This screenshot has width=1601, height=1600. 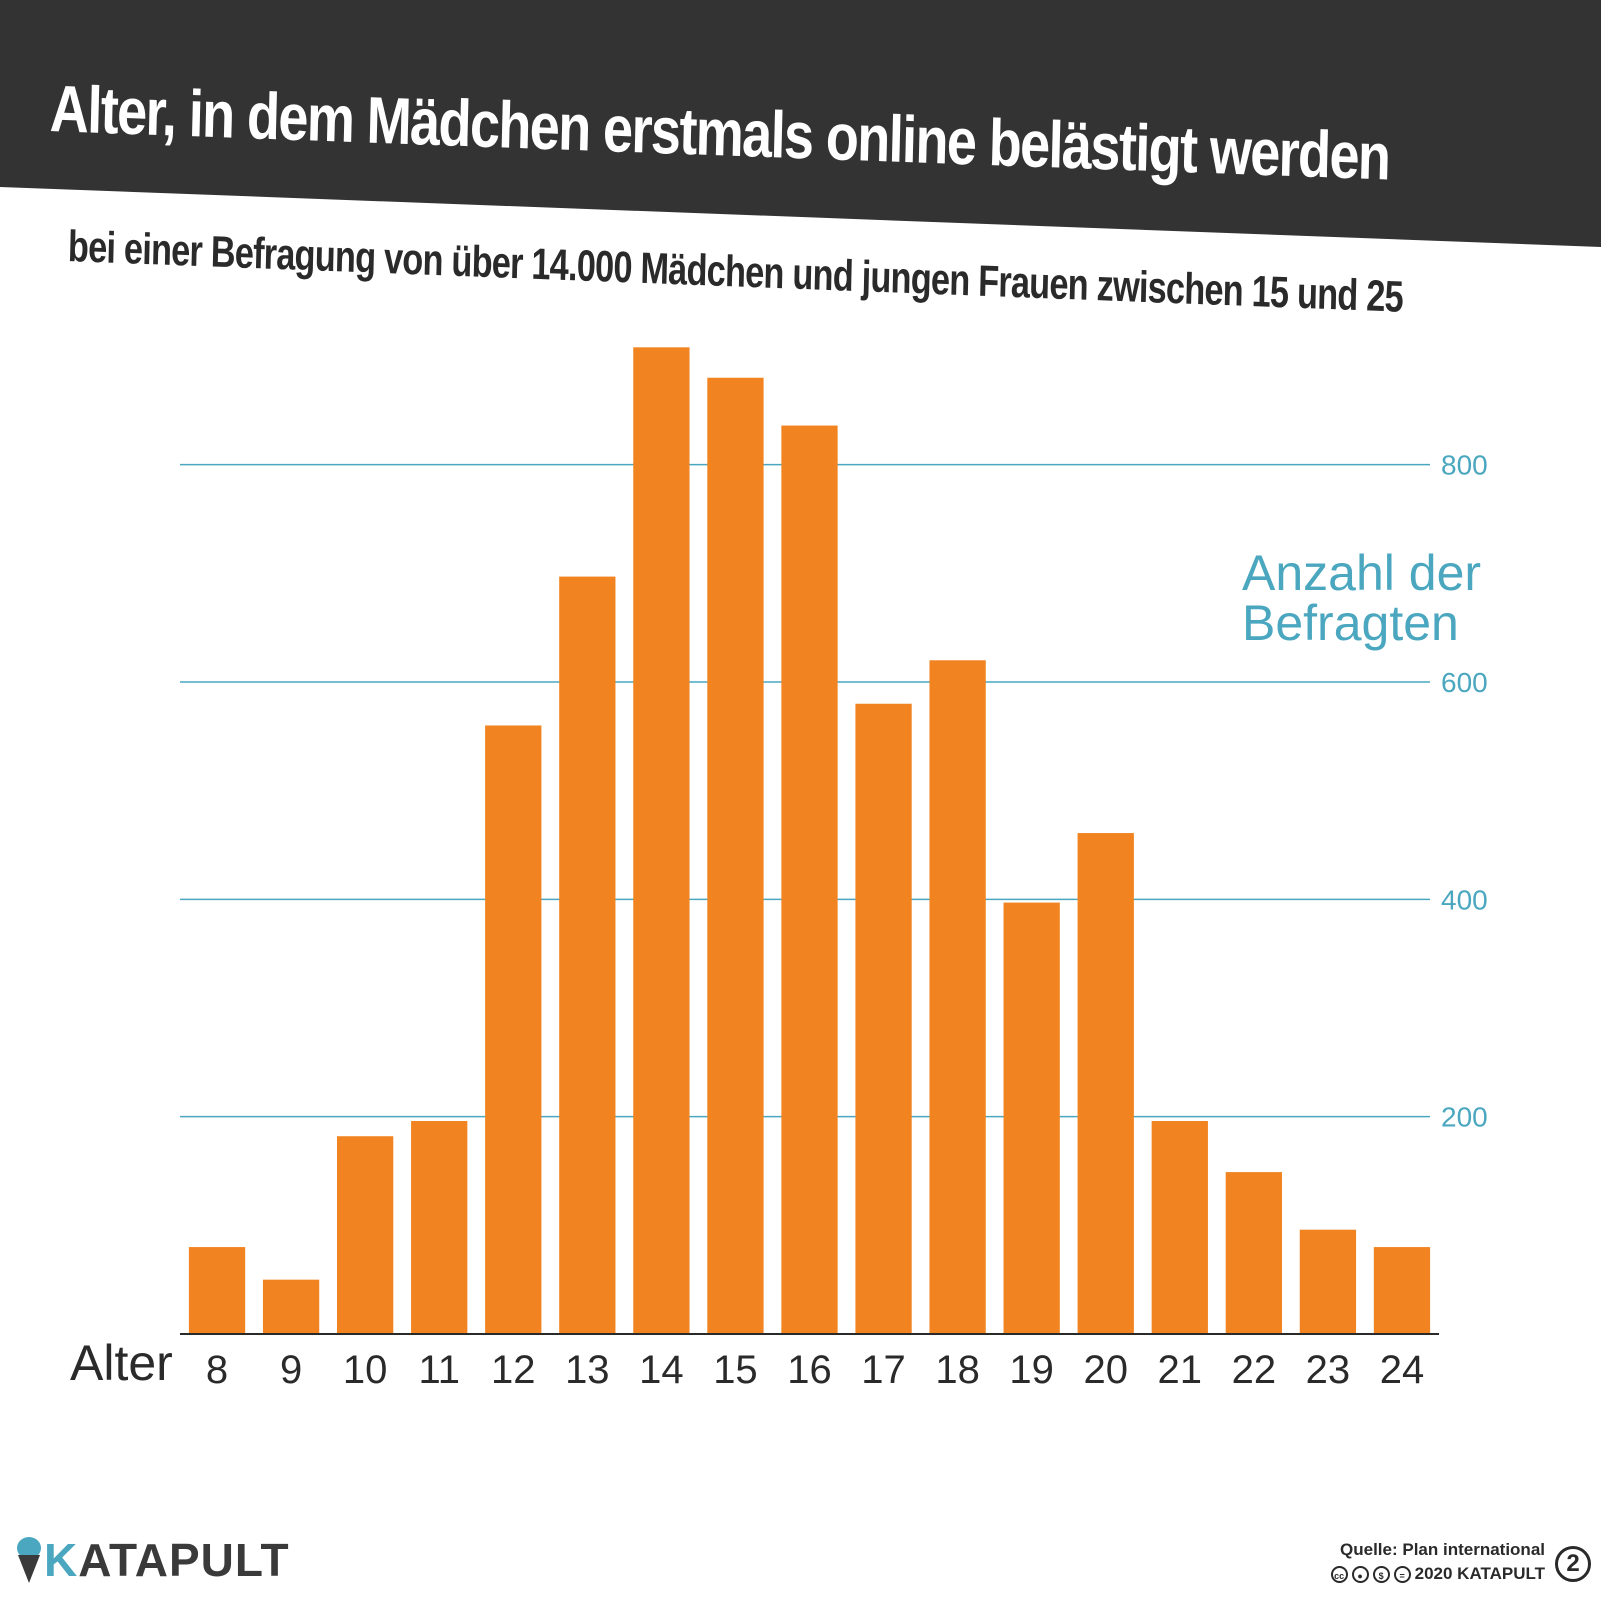 I want to click on x-tick-label: 8, so click(x=217, y=1370).